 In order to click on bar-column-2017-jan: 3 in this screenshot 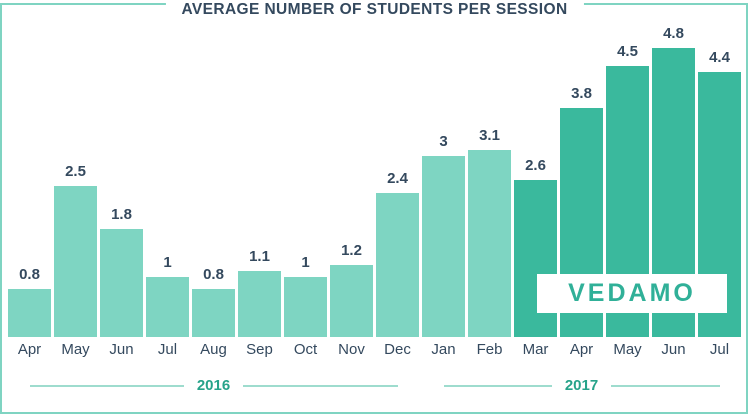, I will do `click(443, 235)`.